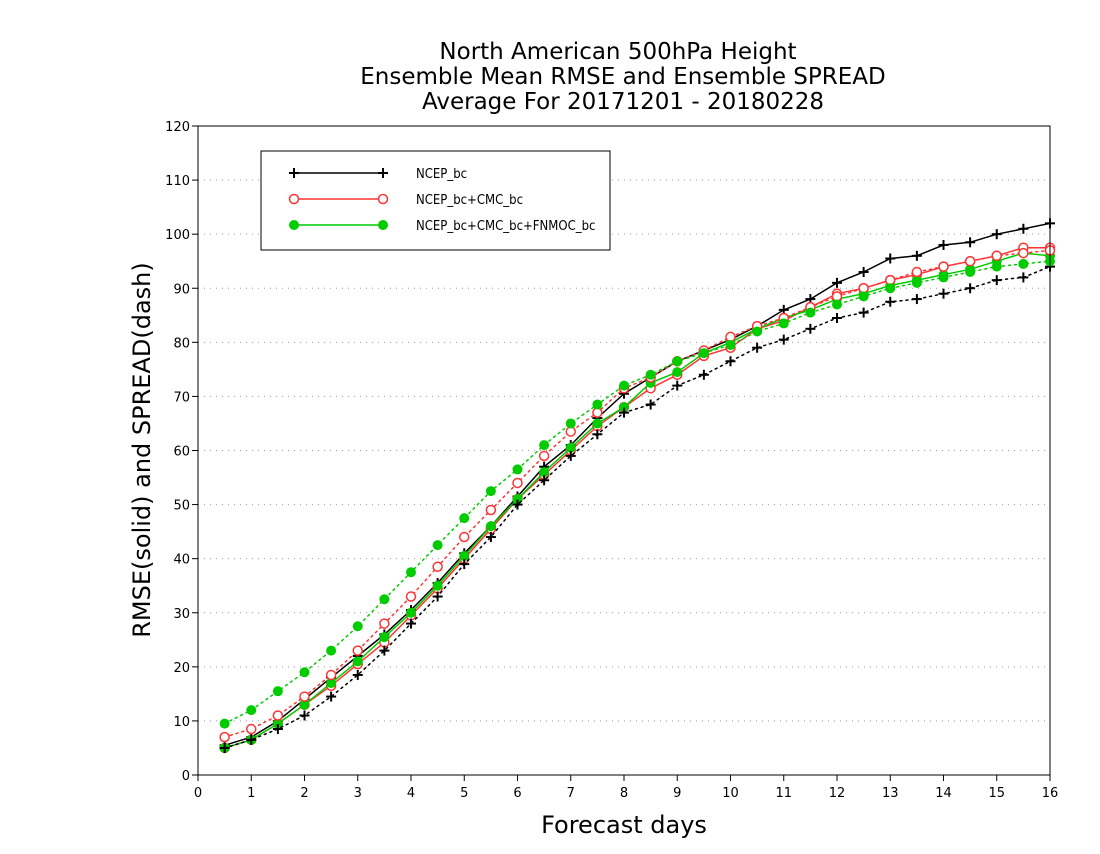  What do you see at coordinates (441, 174) in the screenshot?
I see `legend-label: NCEP_bc` at bounding box center [441, 174].